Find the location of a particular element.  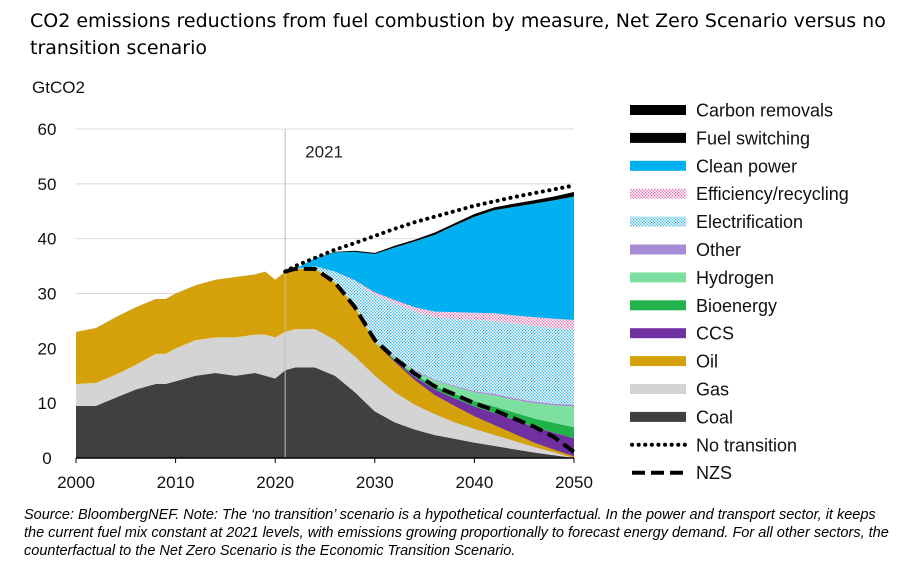

area-gas is located at coordinates (325, 393).